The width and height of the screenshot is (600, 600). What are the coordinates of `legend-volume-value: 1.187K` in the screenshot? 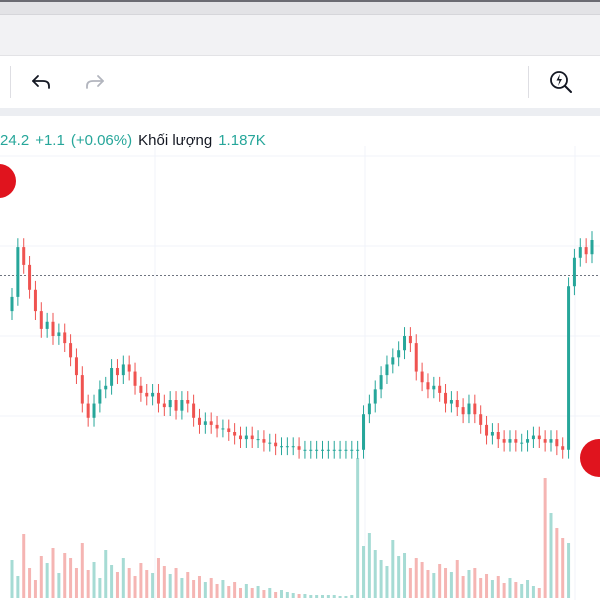 It's located at (242, 140).